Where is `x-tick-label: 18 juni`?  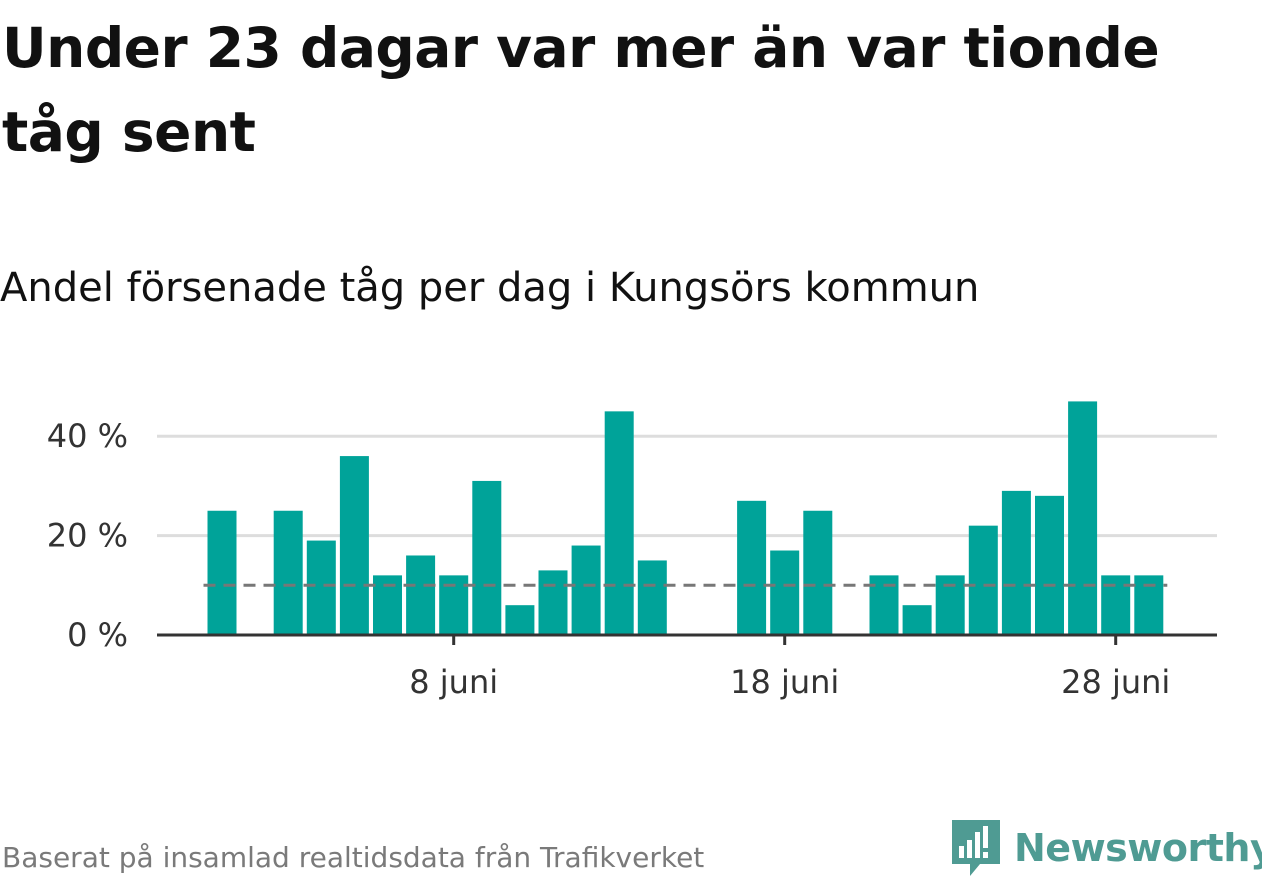
x-tick-label: 18 juni is located at coordinates (784, 682).